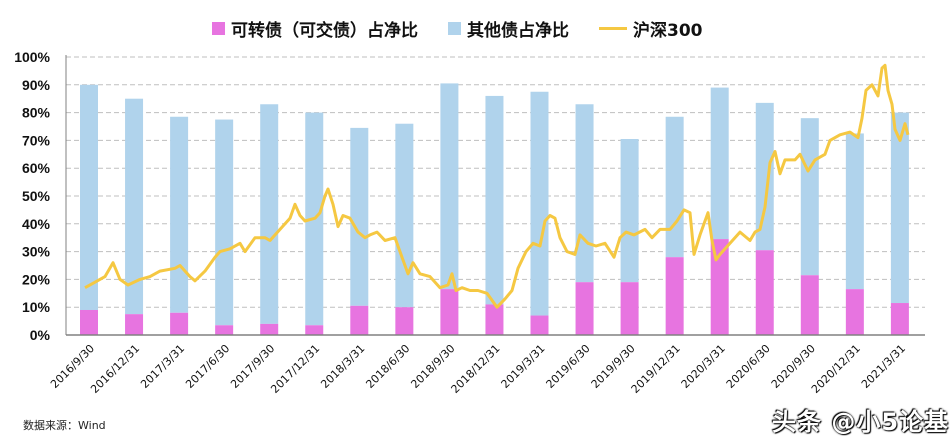  What do you see at coordinates (32, 57) in the screenshot?
I see `y-tick-label: 100%` at bounding box center [32, 57].